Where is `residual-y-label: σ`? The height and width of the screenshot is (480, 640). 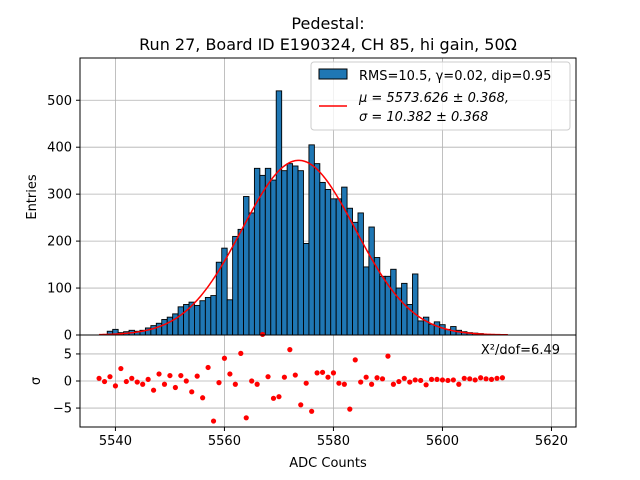
residual-y-label: σ is located at coordinates (36, 381).